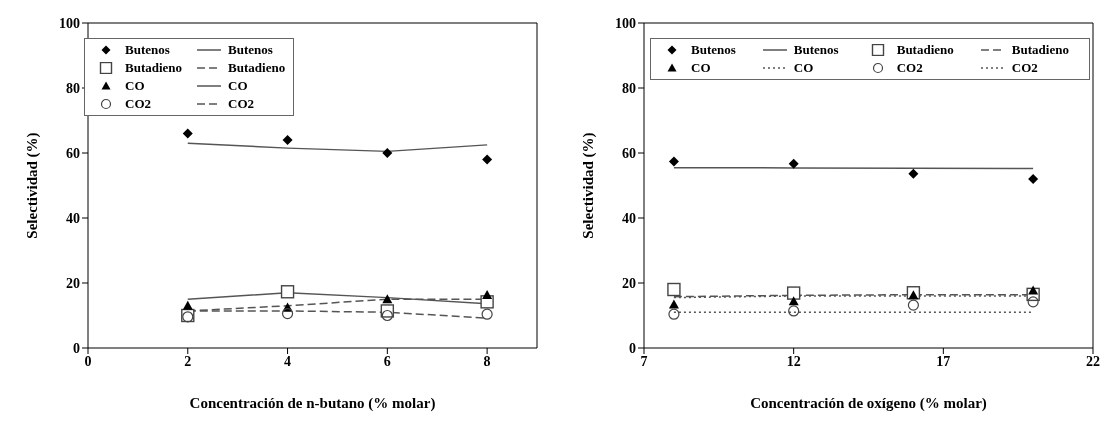 Image resolution: width=1120 pixels, height=437 pixels. What do you see at coordinates (88, 361) in the screenshot?
I see `x-tick-label: 0` at bounding box center [88, 361].